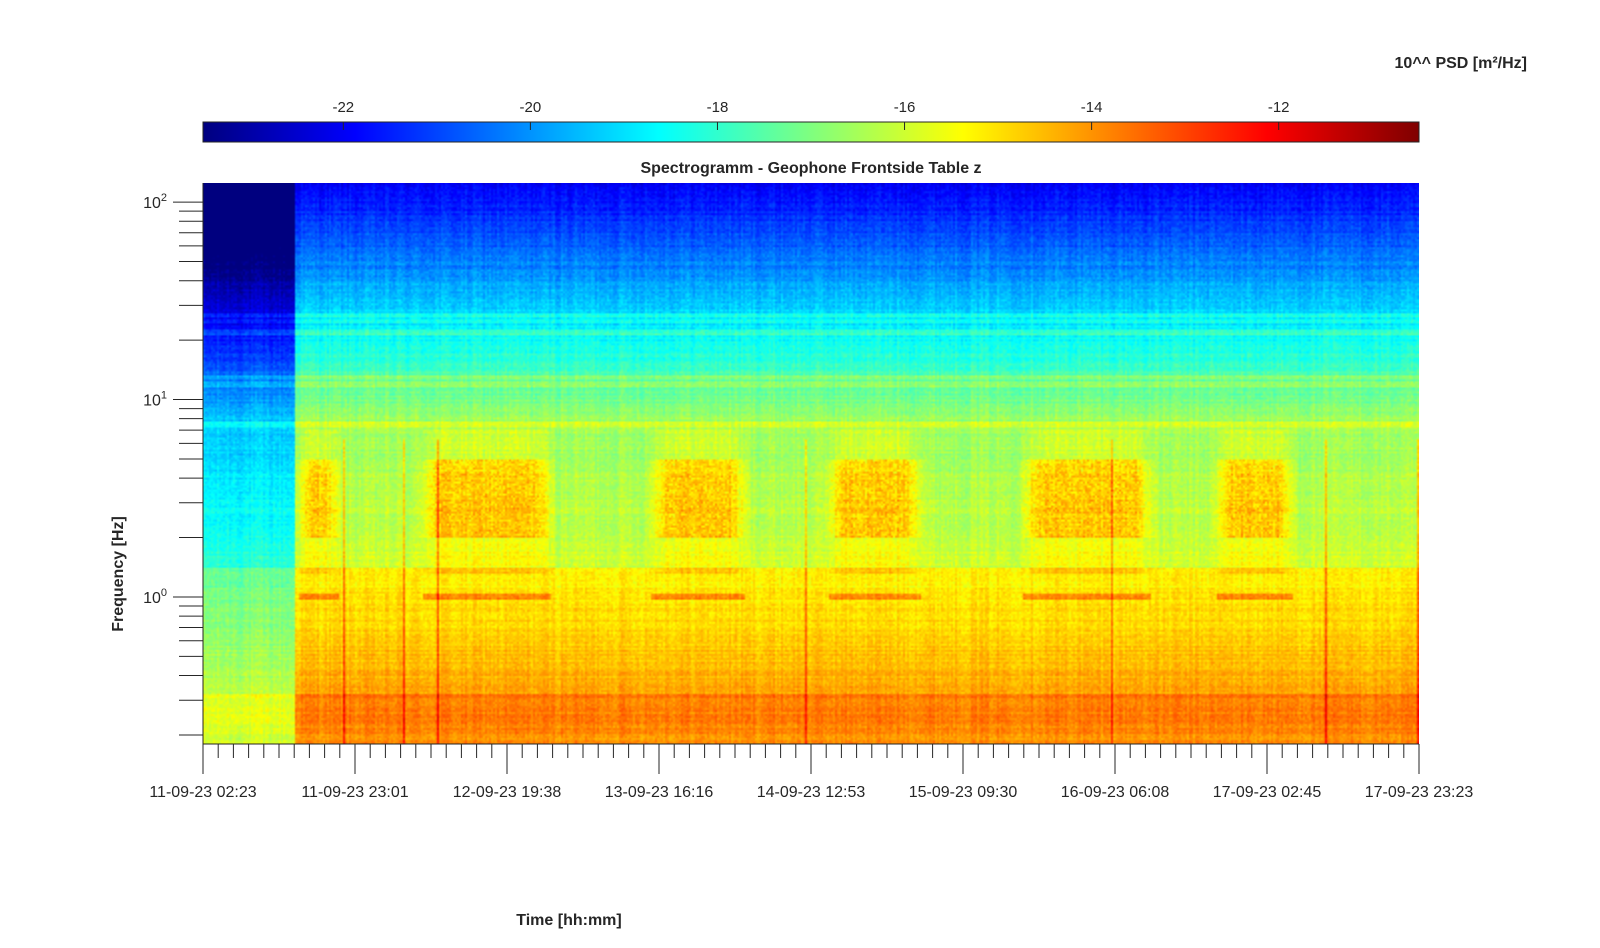 The width and height of the screenshot is (1600, 948). I want to click on colorbar-tick-label: -22, so click(343, 107).